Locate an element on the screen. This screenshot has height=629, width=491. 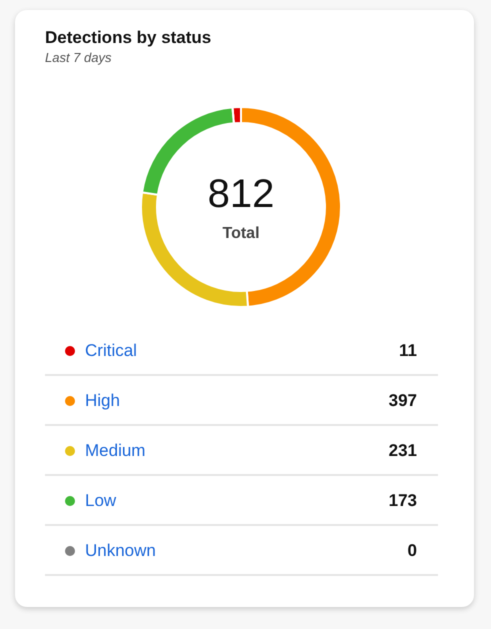
chart-title: Detections by status is located at coordinates (128, 38).